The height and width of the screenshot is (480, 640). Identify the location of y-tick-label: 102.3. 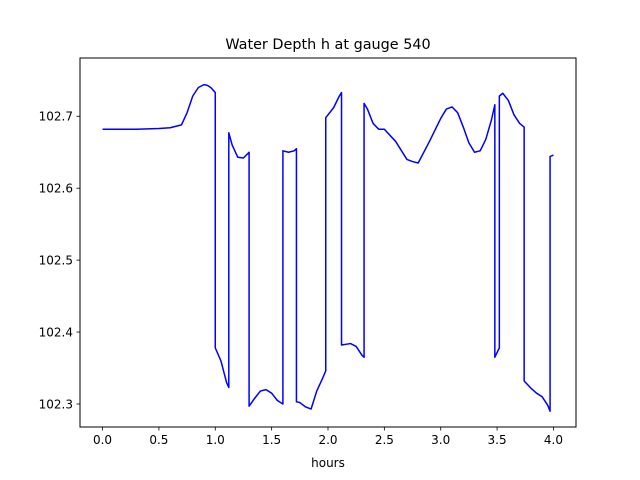
(56, 404).